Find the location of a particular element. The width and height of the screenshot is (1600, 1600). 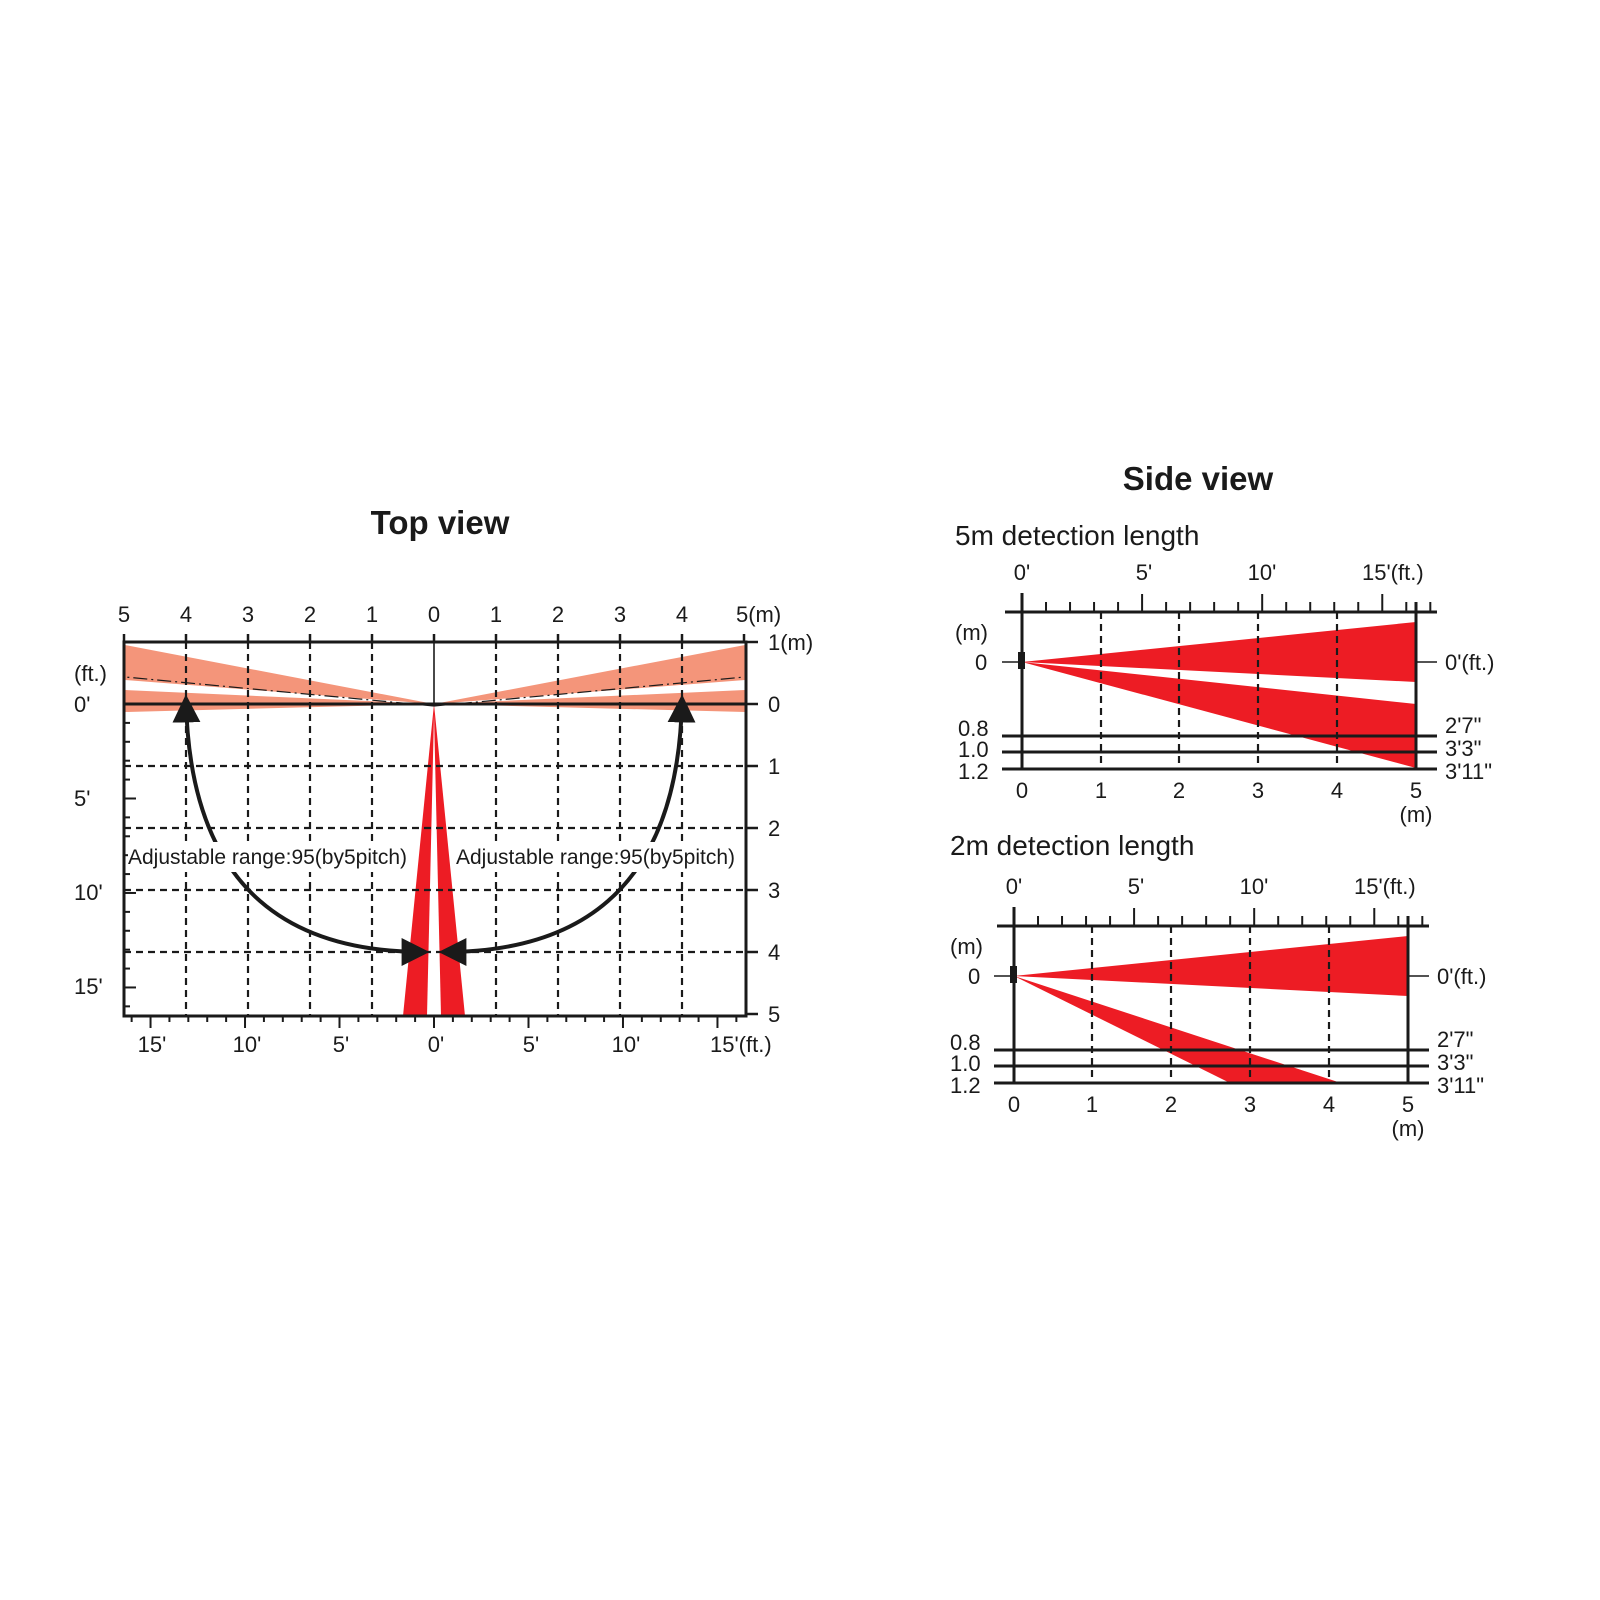

top-view-ft-left-labels: (ft.) 0' 5' 10' 15' is located at coordinates (90, 830).